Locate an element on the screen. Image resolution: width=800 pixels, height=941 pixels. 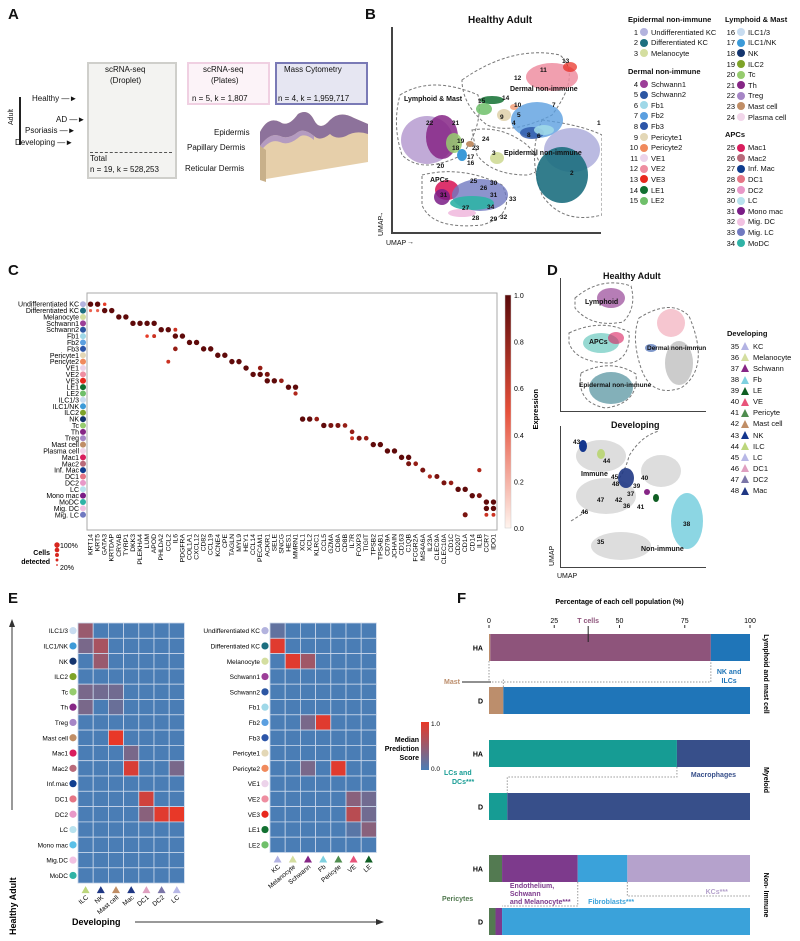
legend-item: 15 LE2 is located at coordinates (644, 200).